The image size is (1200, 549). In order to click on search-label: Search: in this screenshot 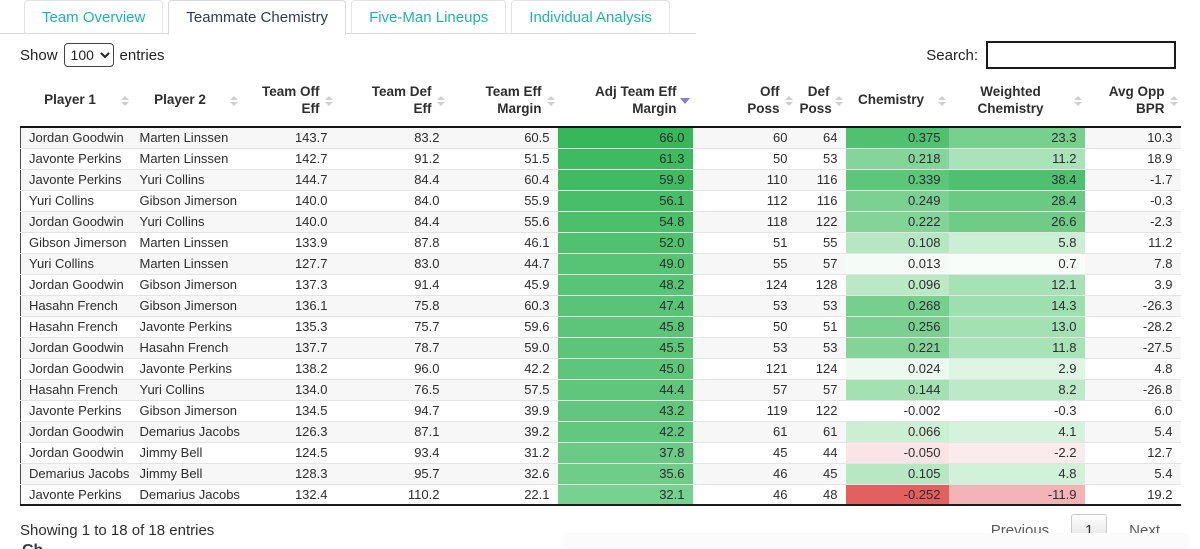, I will do `click(952, 55)`.